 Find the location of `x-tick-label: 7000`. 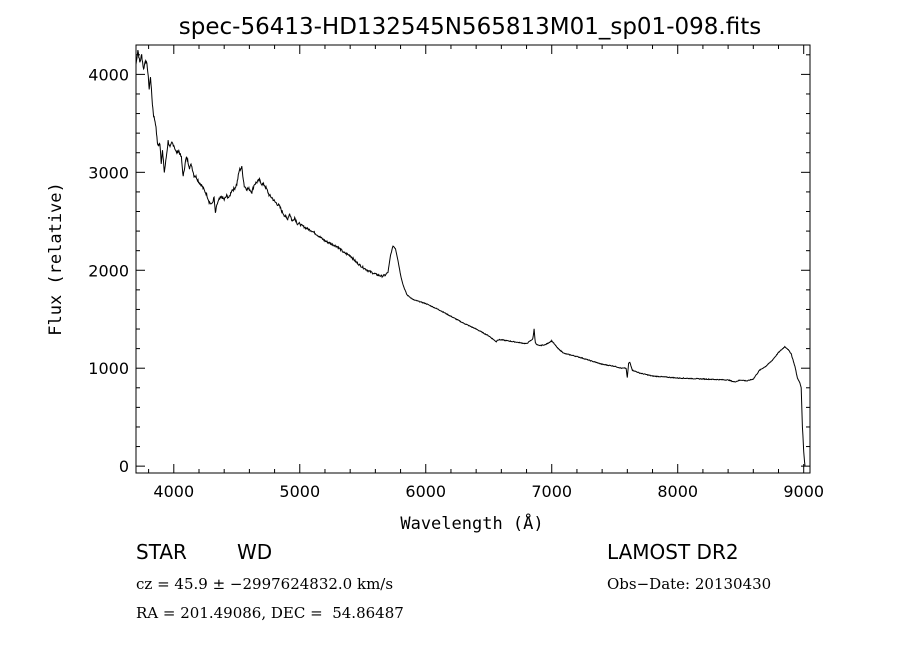

x-tick-label: 7000 is located at coordinates (551, 491).